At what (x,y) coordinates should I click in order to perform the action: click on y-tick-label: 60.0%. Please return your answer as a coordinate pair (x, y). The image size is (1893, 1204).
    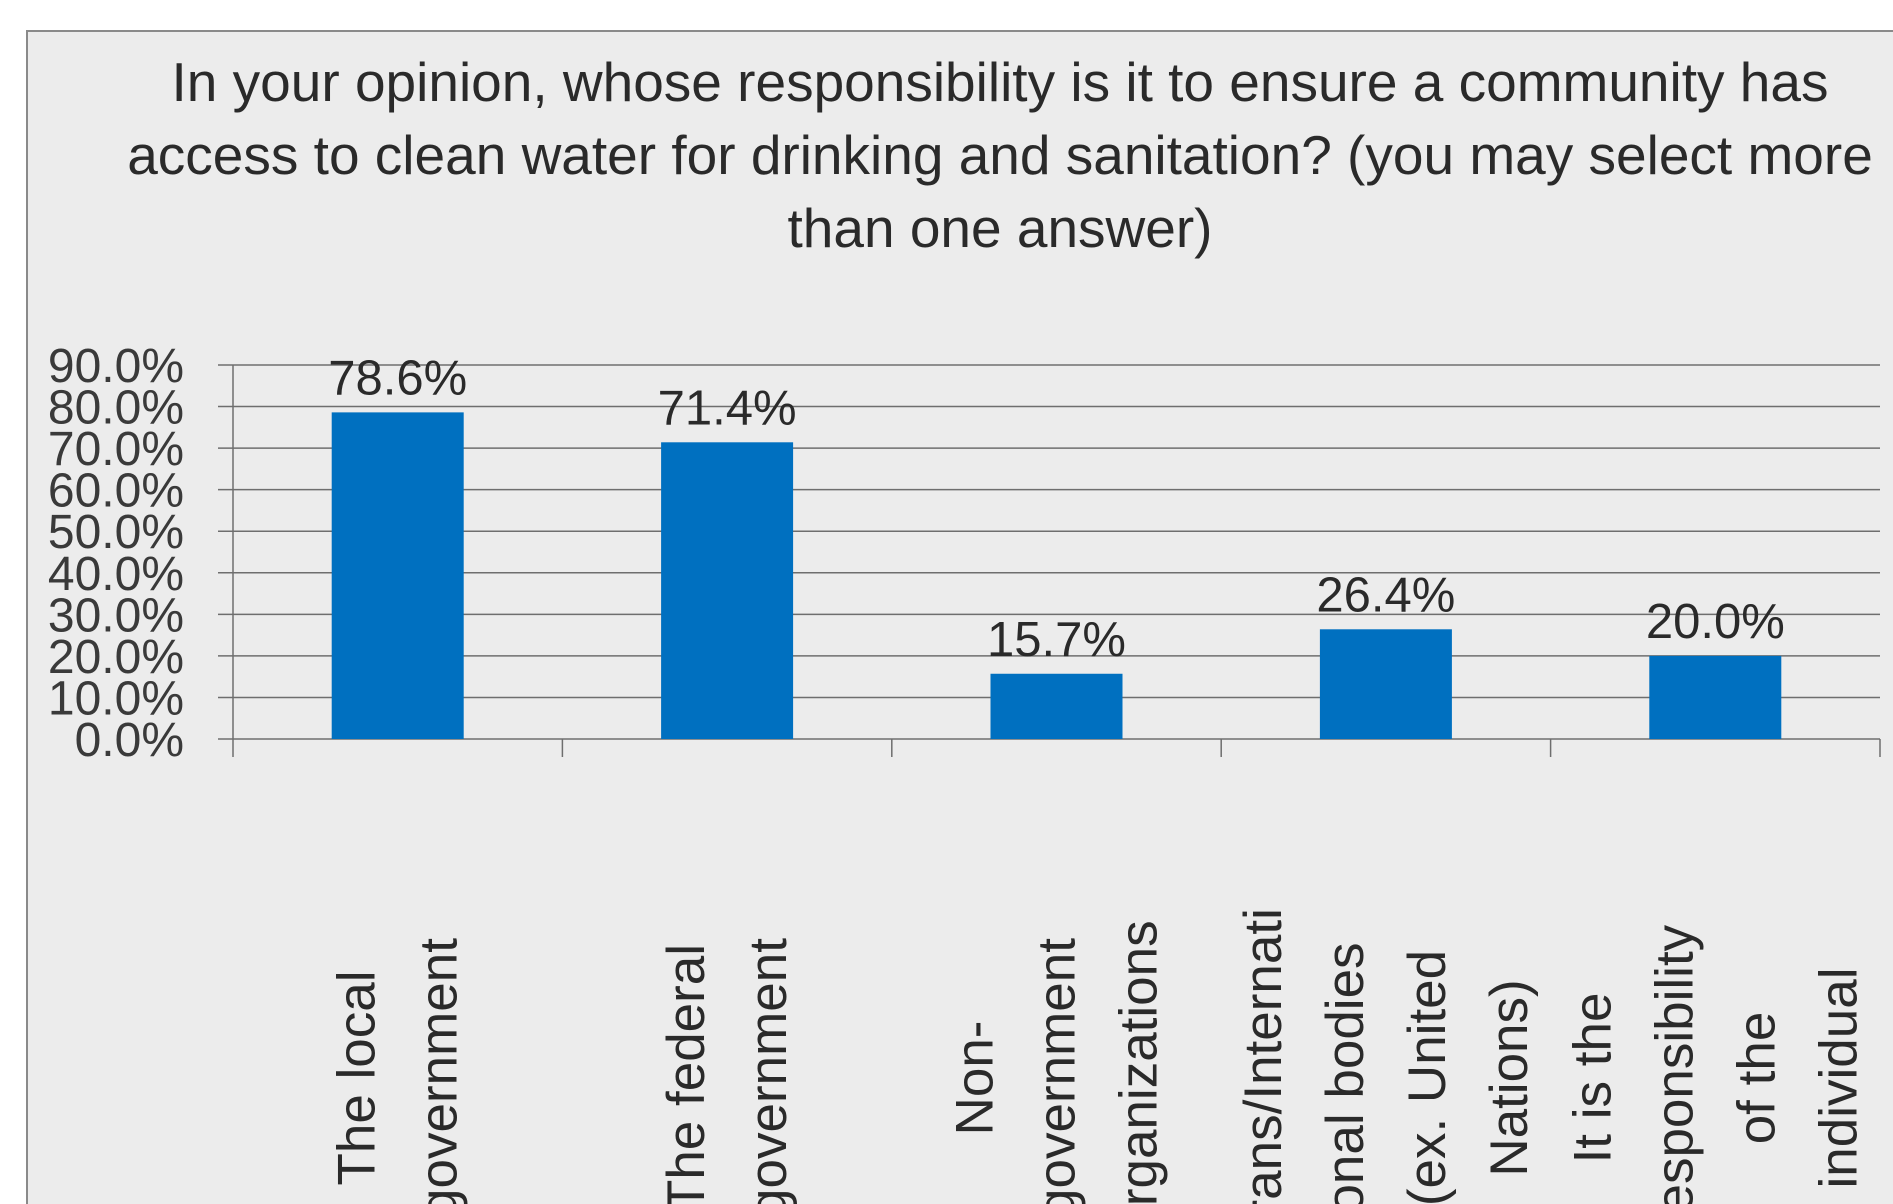
    Looking at the image, I should click on (116, 491).